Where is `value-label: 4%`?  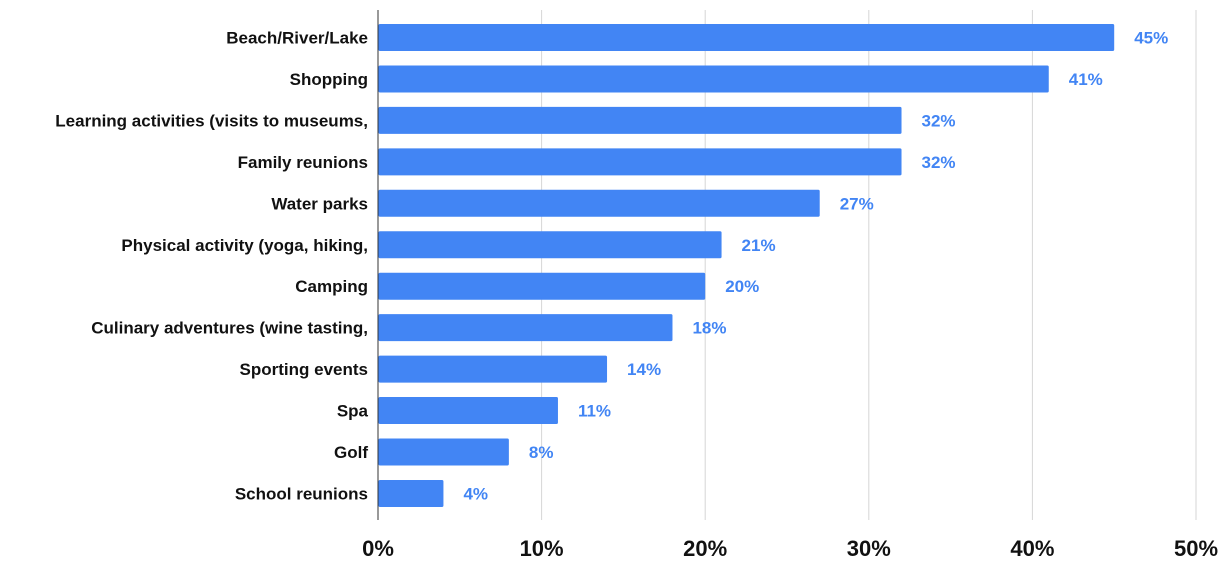 value-label: 4% is located at coordinates (475, 493).